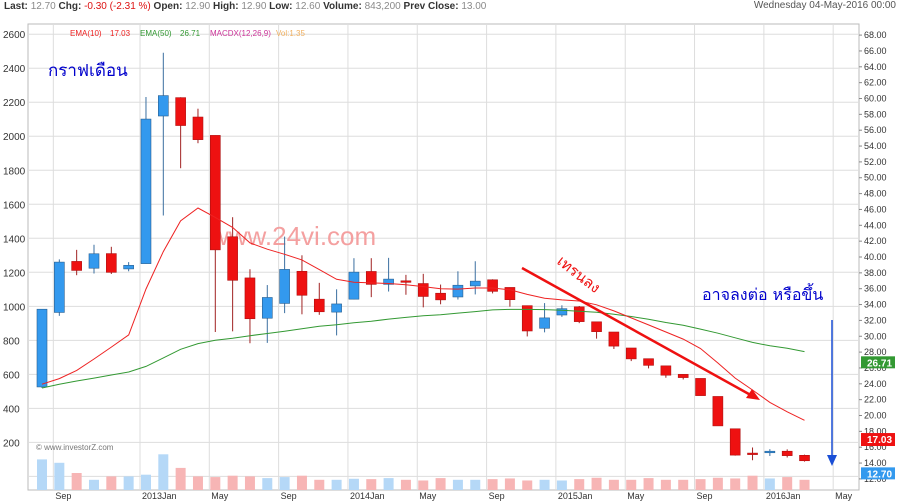  Describe the element at coordinates (875, 194) in the screenshot. I see `right-tick-label: 48.00` at that location.